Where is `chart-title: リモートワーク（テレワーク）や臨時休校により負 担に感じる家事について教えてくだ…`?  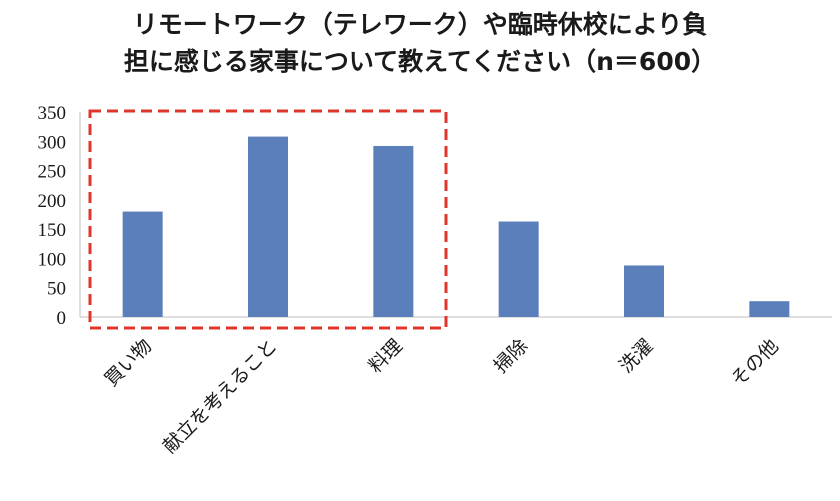
chart-title: リモートワーク（テレワーク）や臨時休校により負 担に感じる家事について教えてくだ… is located at coordinates (420, 43).